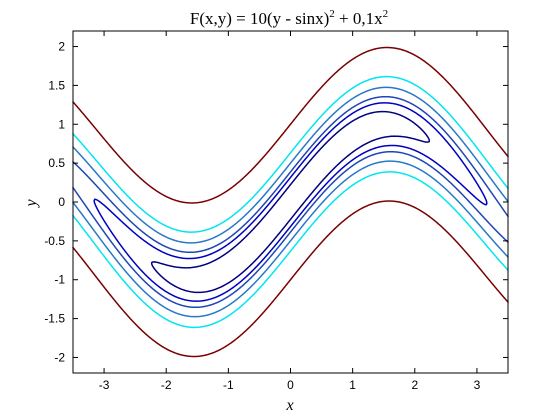 The width and height of the screenshot is (560, 420). What do you see at coordinates (352, 385) in the screenshot?
I see `x-tick-label: 1` at bounding box center [352, 385].